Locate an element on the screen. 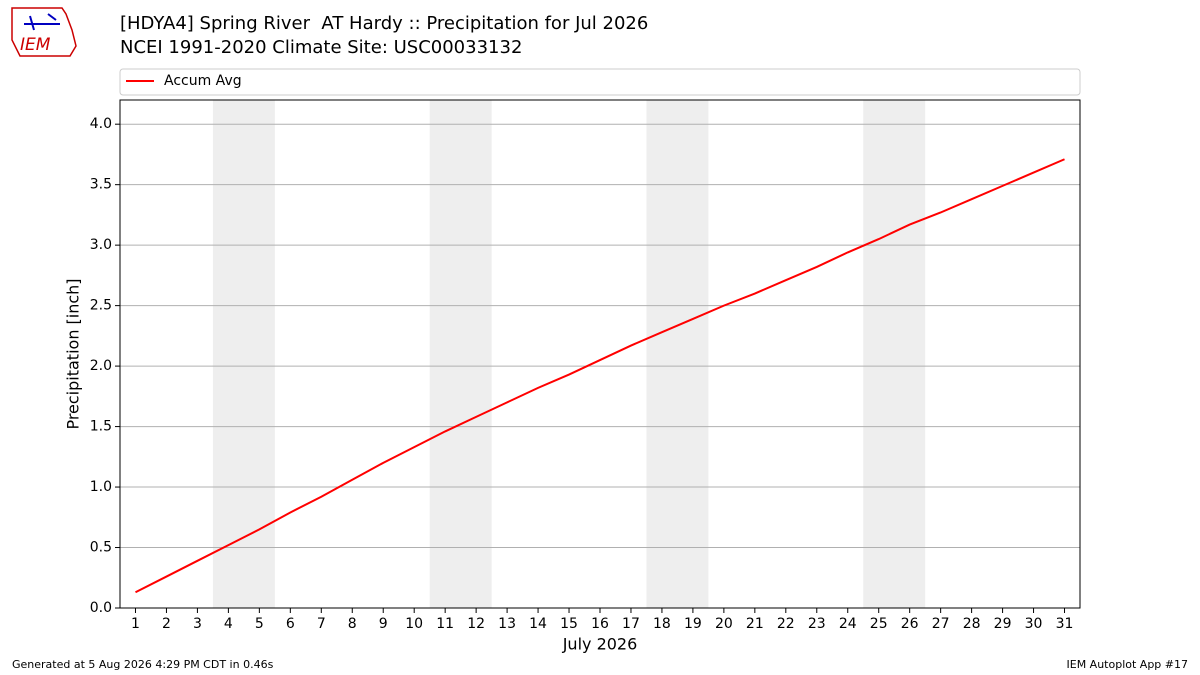 The width and height of the screenshot is (1200, 675). logo-icon is located at coordinates (42, 22).